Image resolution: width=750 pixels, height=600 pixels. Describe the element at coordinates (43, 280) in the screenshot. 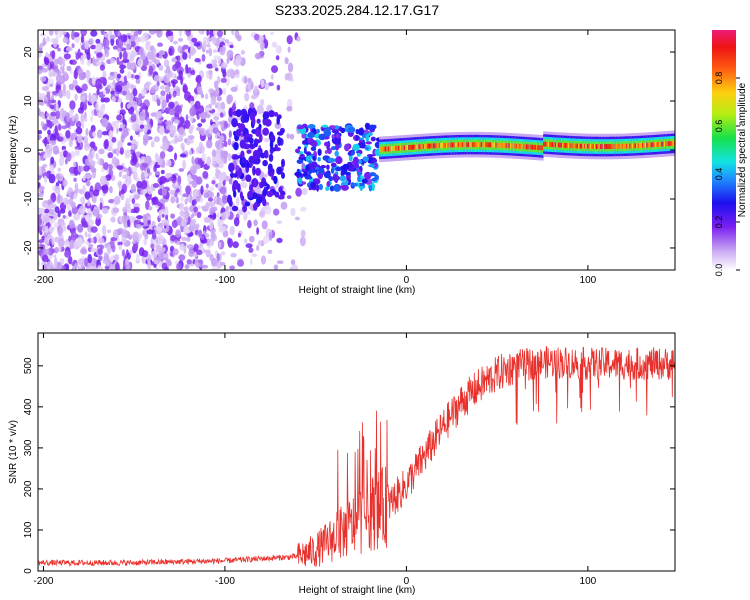

I see `x-tick-label: -200` at that location.